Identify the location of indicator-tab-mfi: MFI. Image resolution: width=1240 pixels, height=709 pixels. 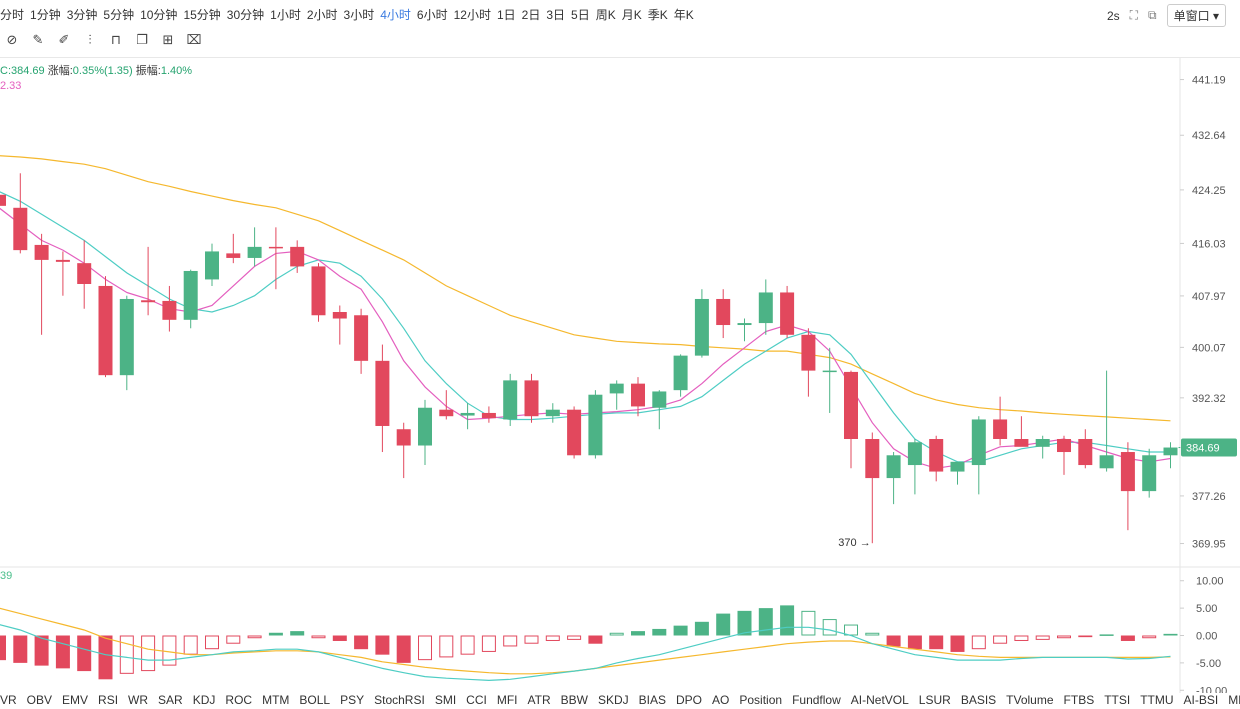
(507, 700).